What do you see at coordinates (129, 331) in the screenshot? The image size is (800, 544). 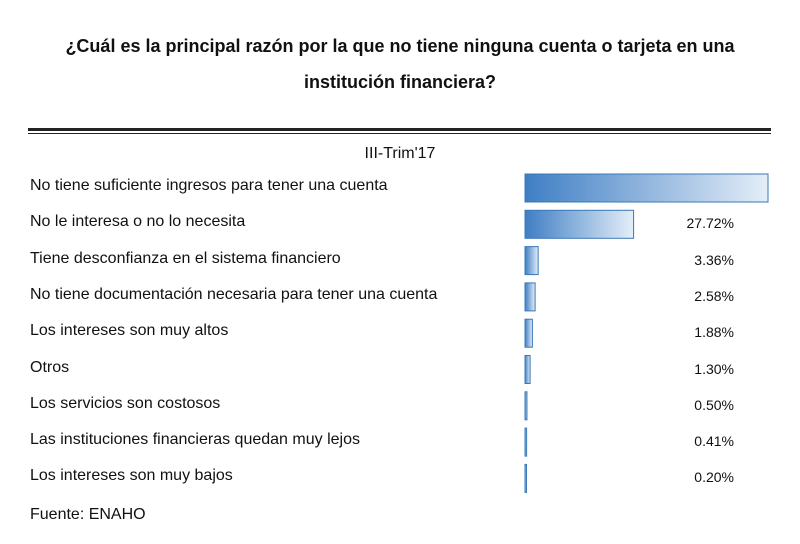 I see `category-label: Los intereses son muy altos` at bounding box center [129, 331].